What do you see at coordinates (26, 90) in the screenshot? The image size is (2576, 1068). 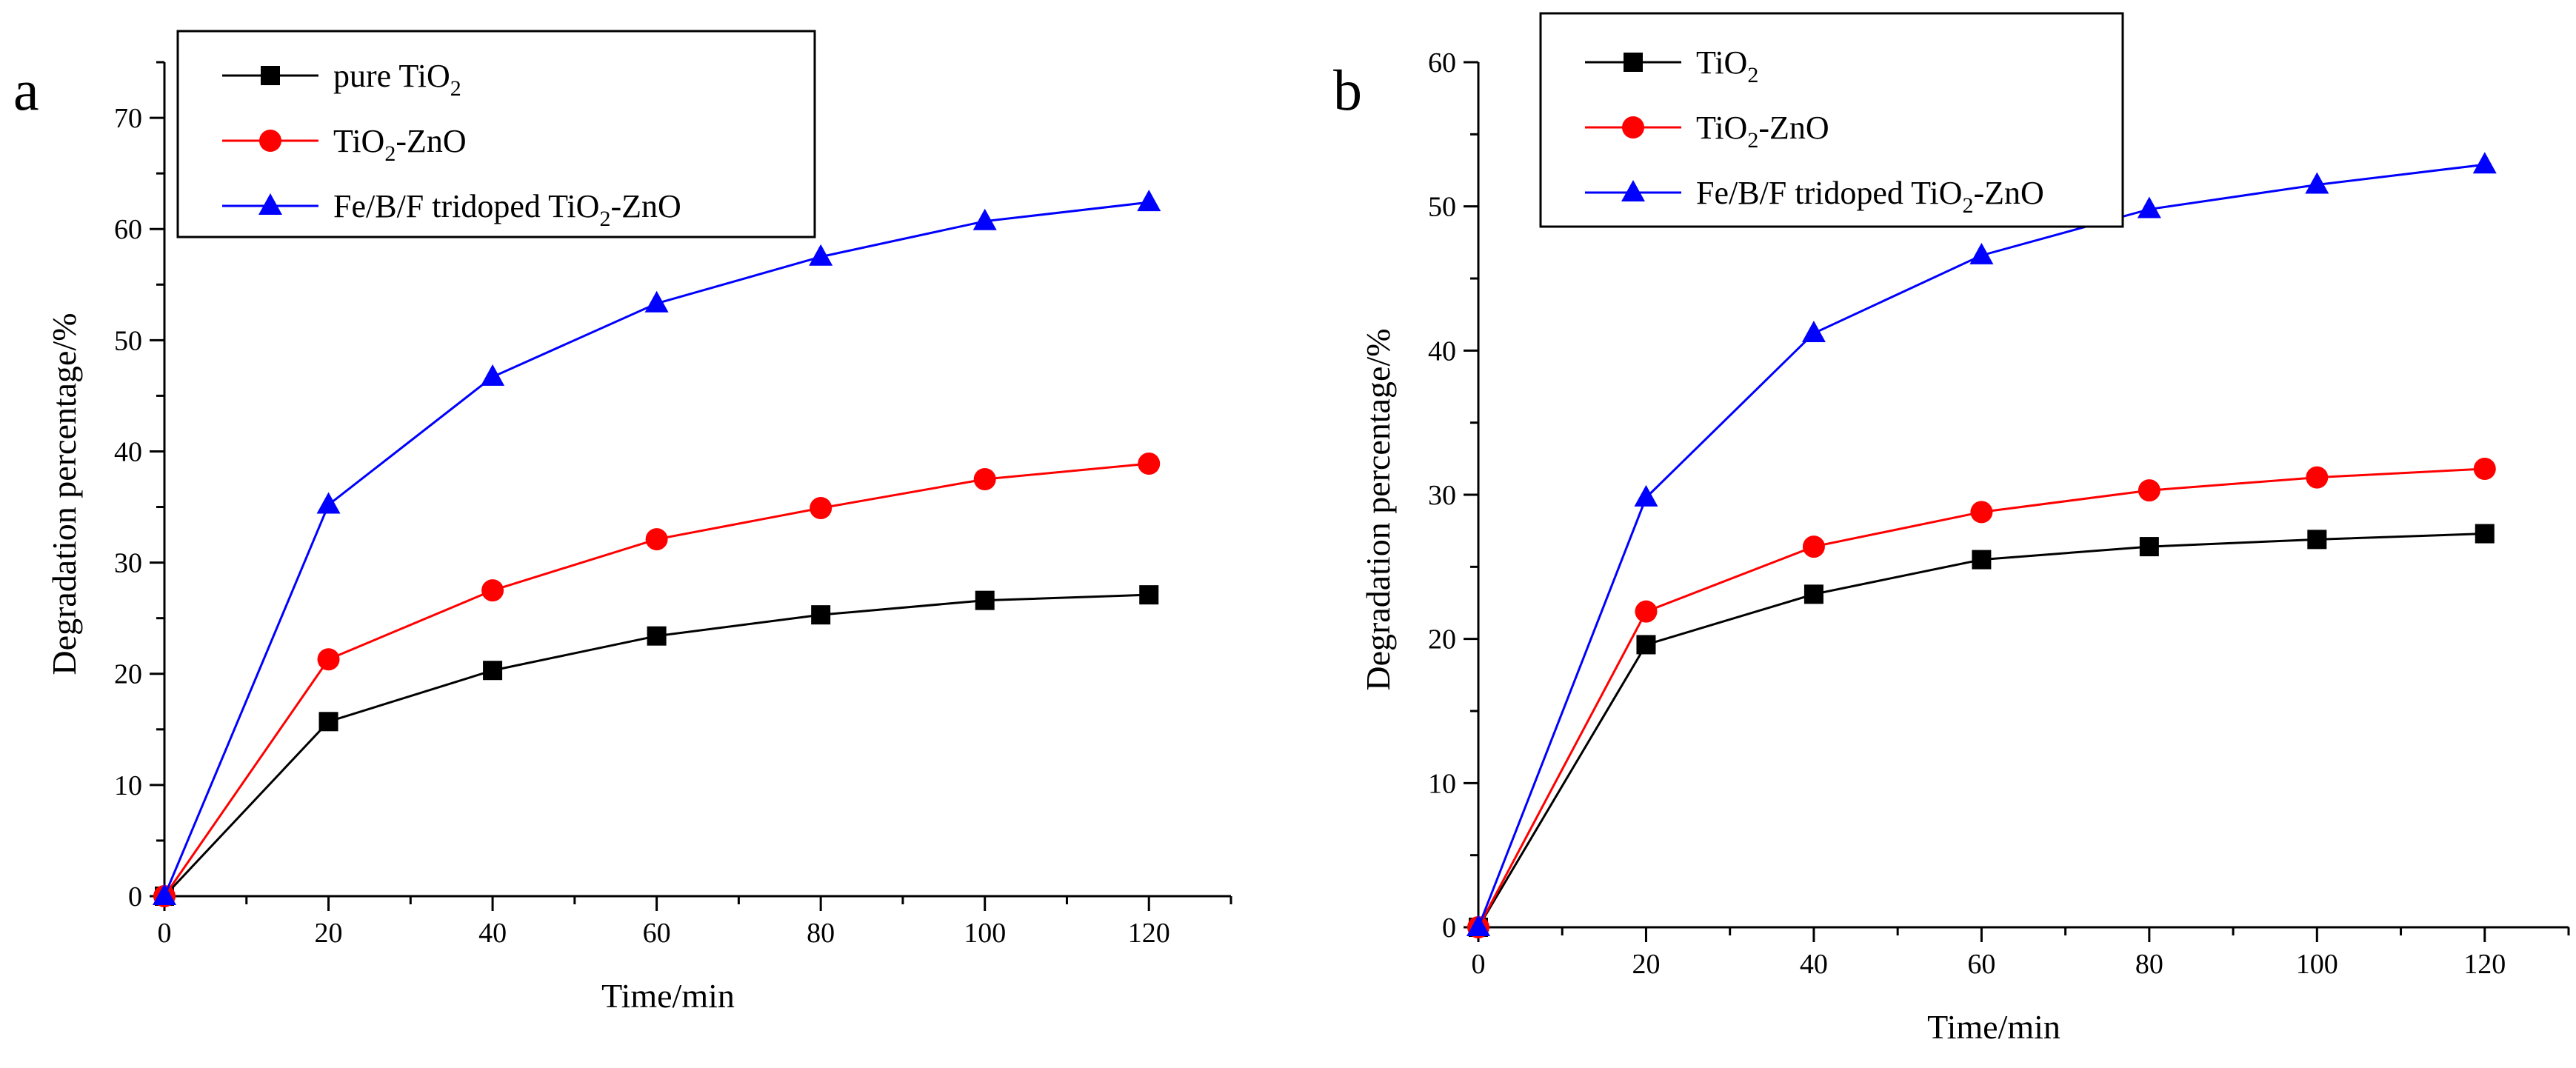 I see `panel-letter-a: a` at bounding box center [26, 90].